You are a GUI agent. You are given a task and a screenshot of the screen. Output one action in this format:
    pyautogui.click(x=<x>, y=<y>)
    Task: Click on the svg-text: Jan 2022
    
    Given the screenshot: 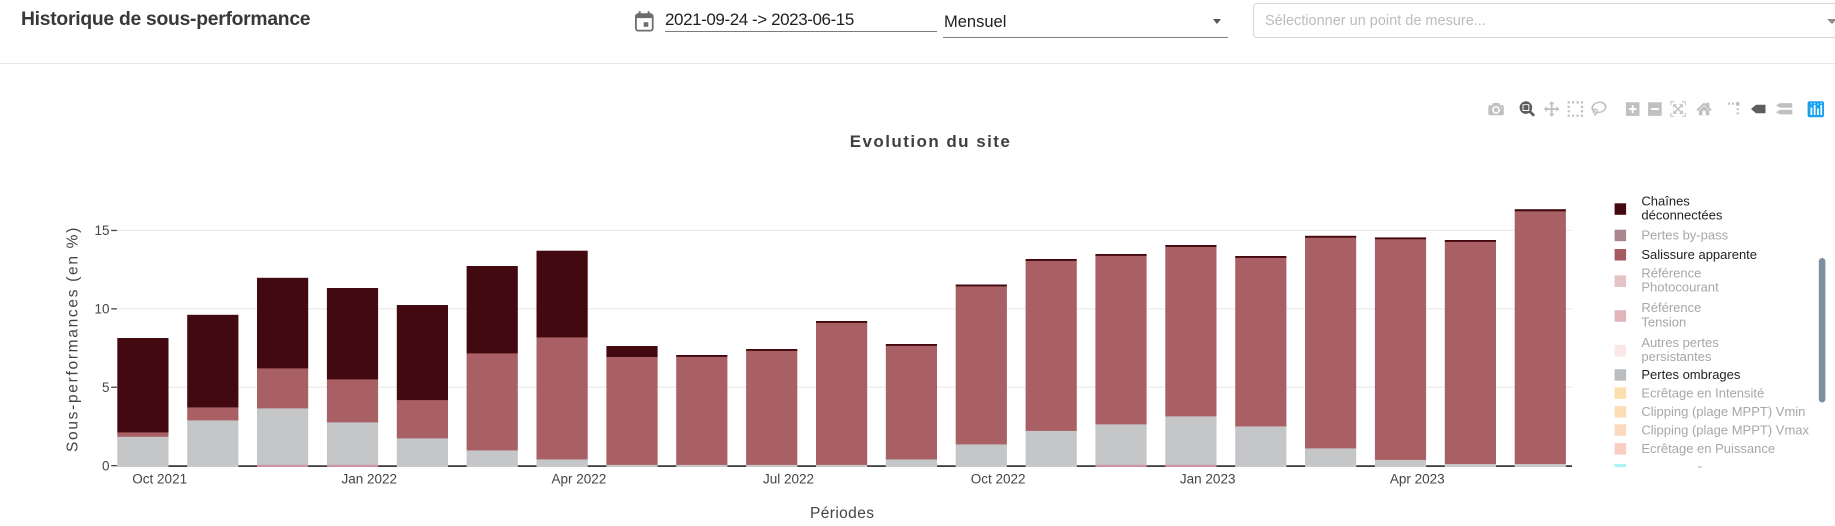 What is the action you would take?
    pyautogui.click(x=370, y=479)
    